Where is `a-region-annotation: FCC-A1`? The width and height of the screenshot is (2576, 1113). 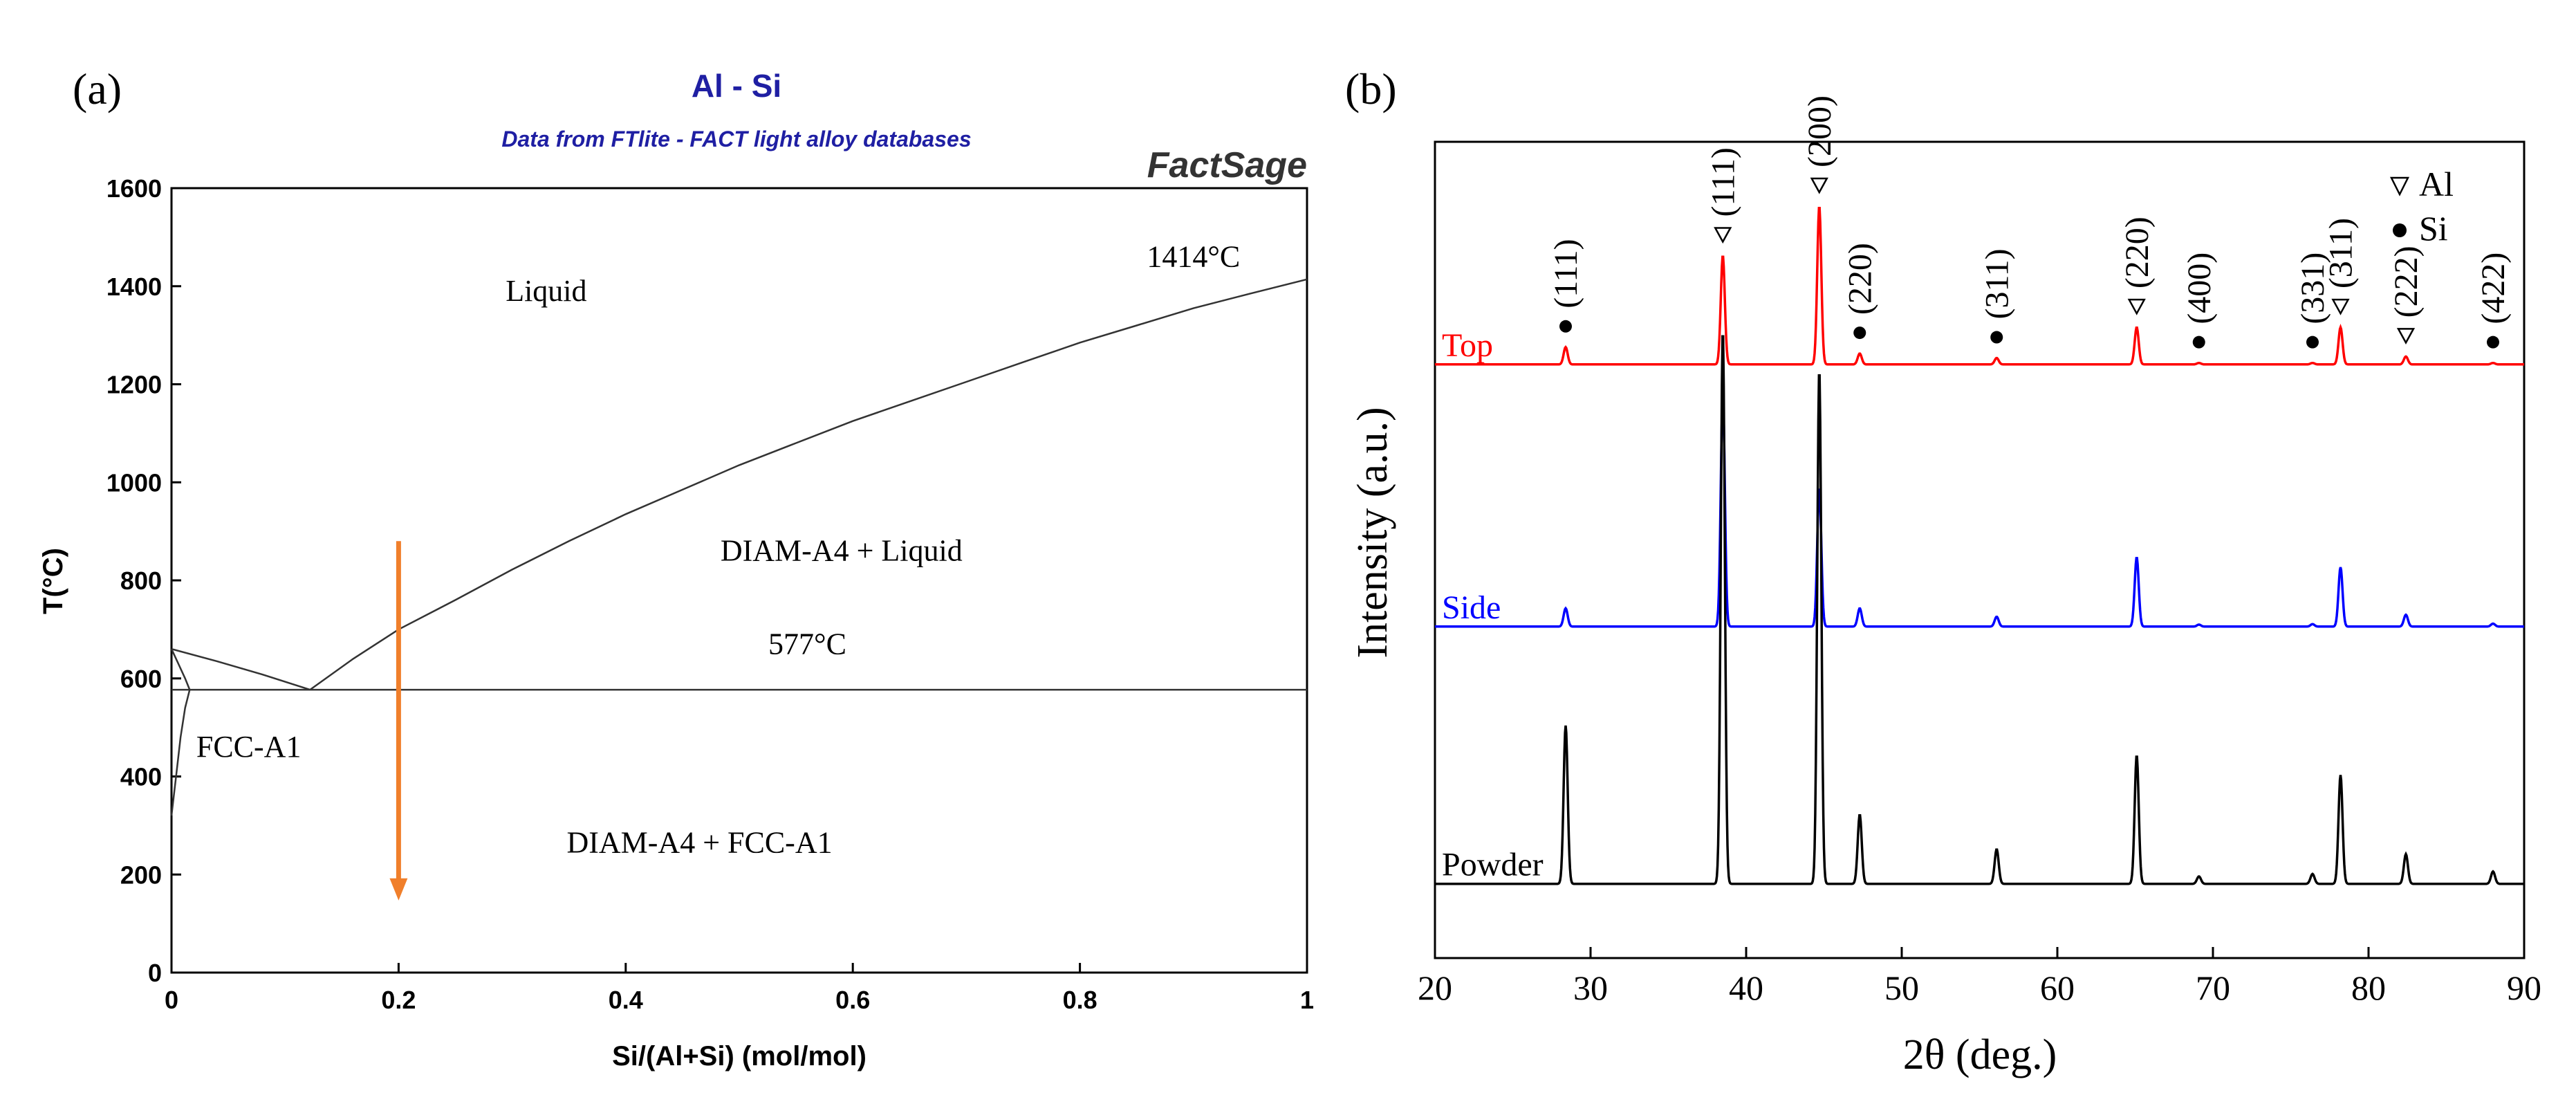
a-region-annotation: FCC-A1 is located at coordinates (249, 747).